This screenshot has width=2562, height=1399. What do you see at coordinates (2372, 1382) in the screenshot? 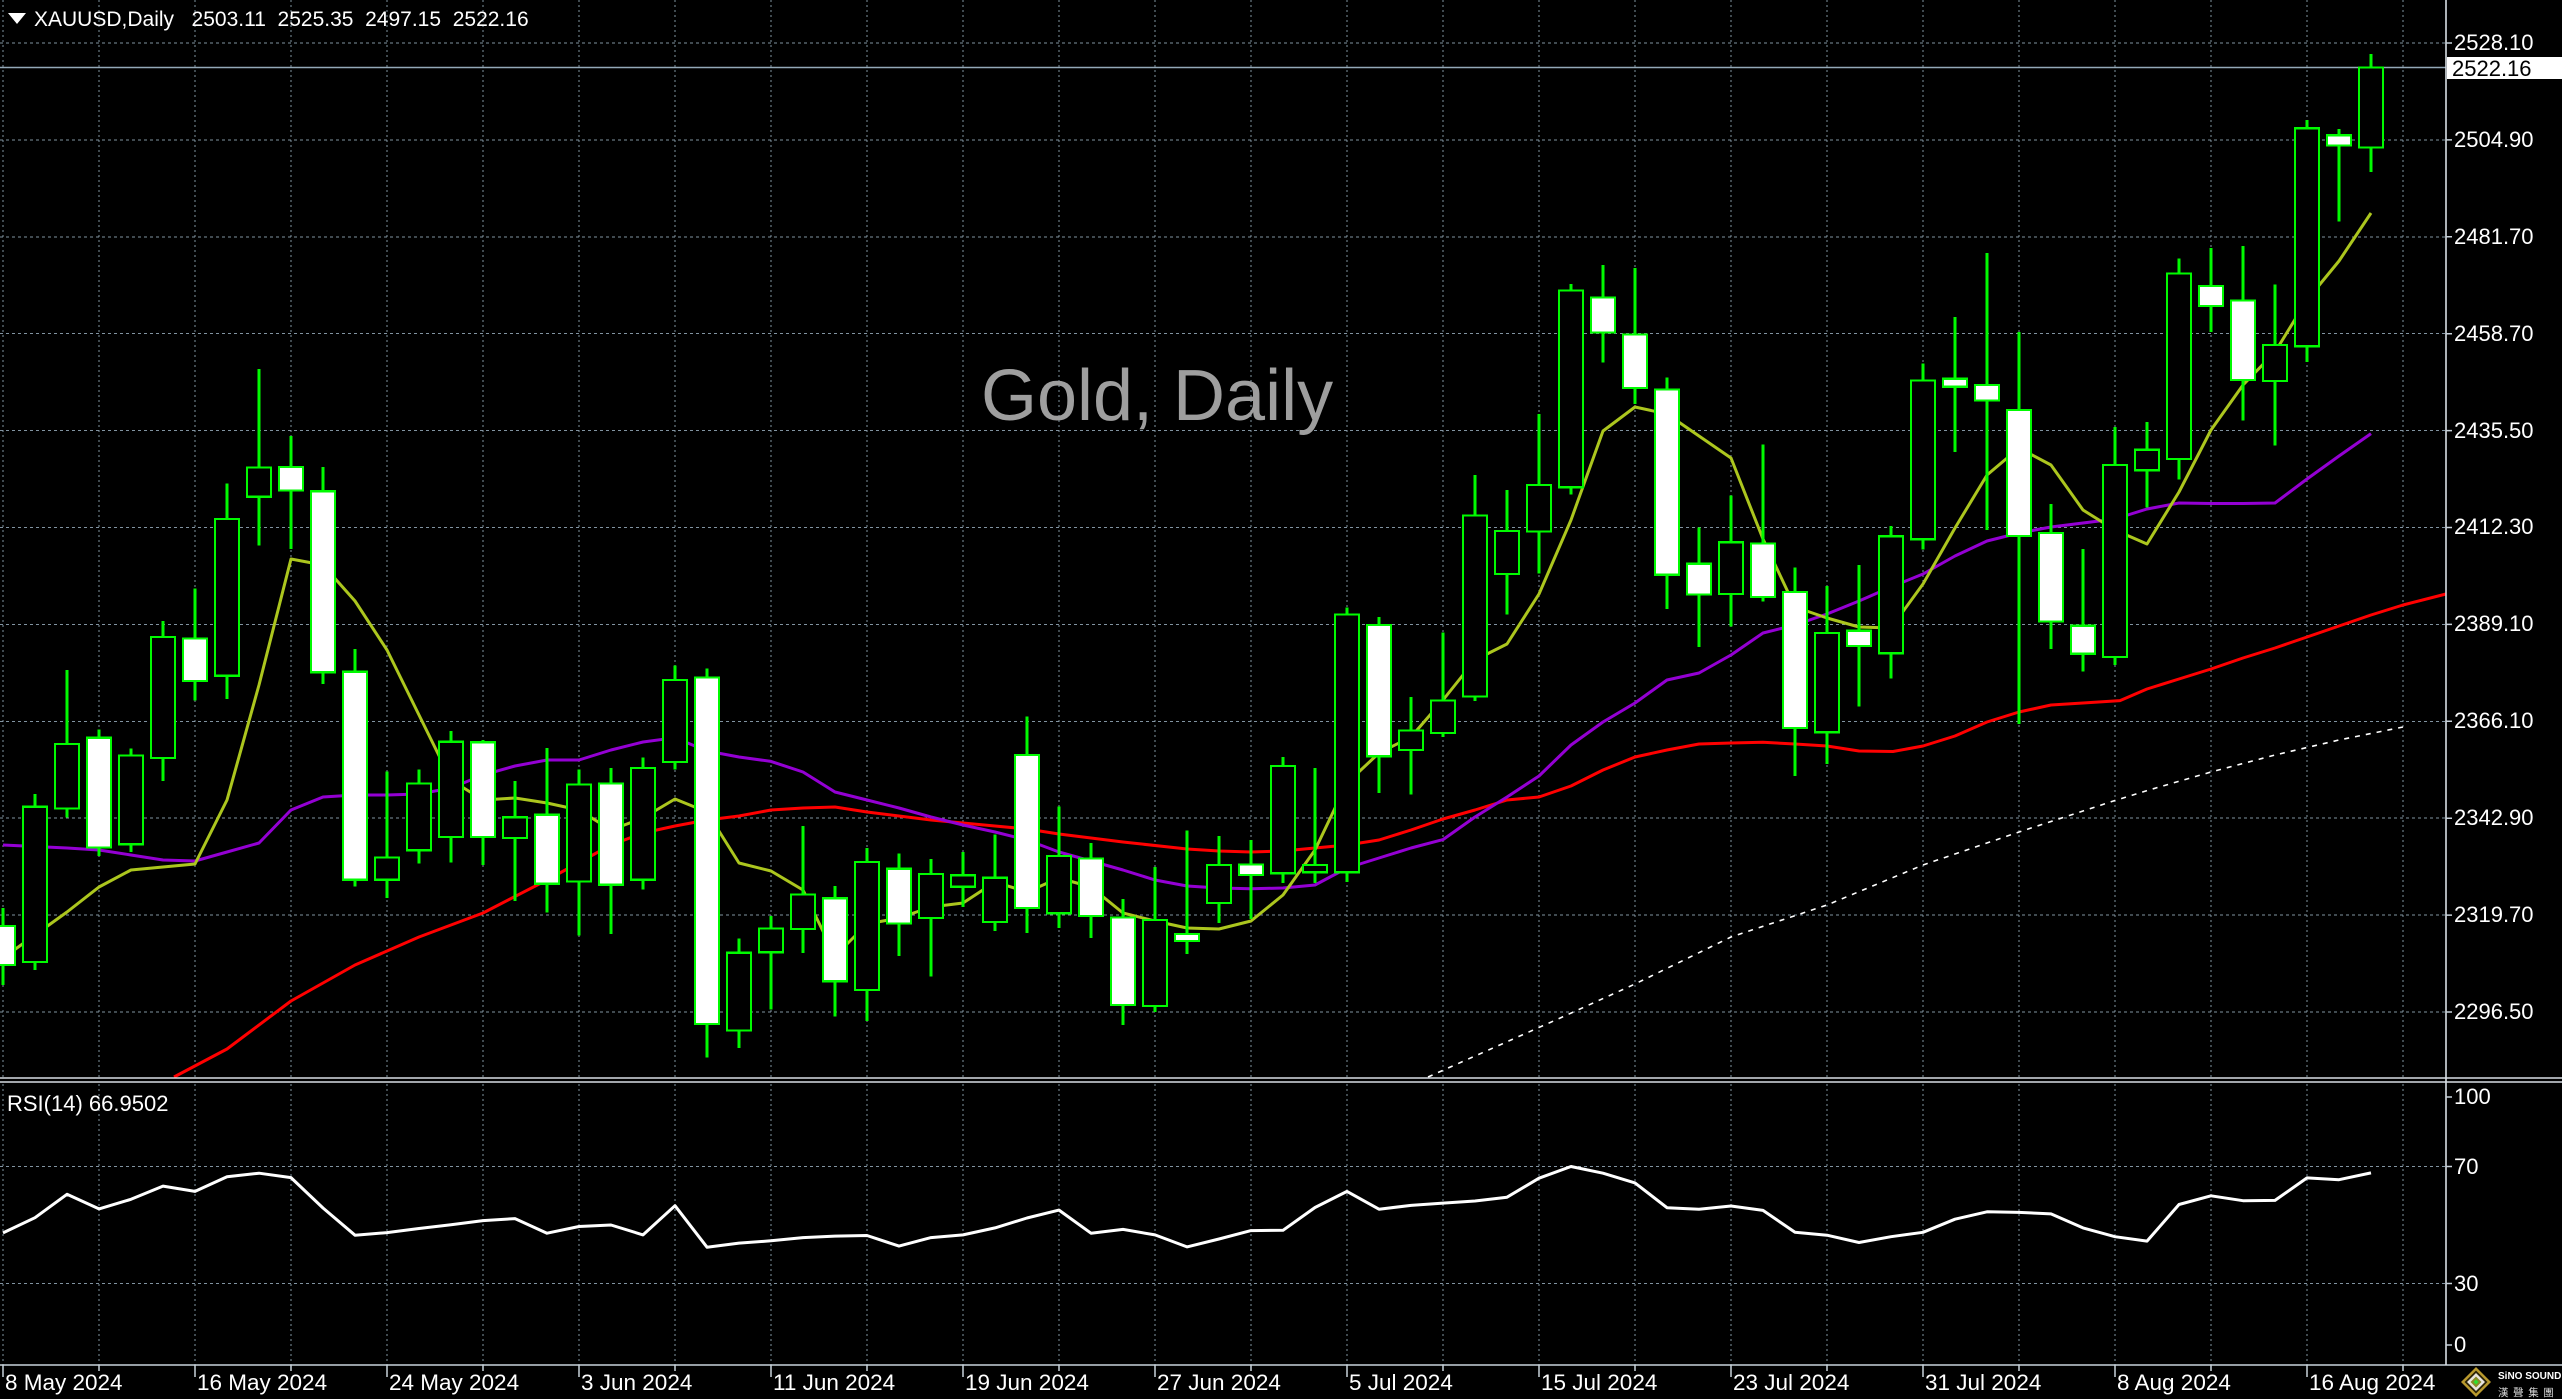
I see `svg-text: 16 Aug 2024` at bounding box center [2372, 1382].